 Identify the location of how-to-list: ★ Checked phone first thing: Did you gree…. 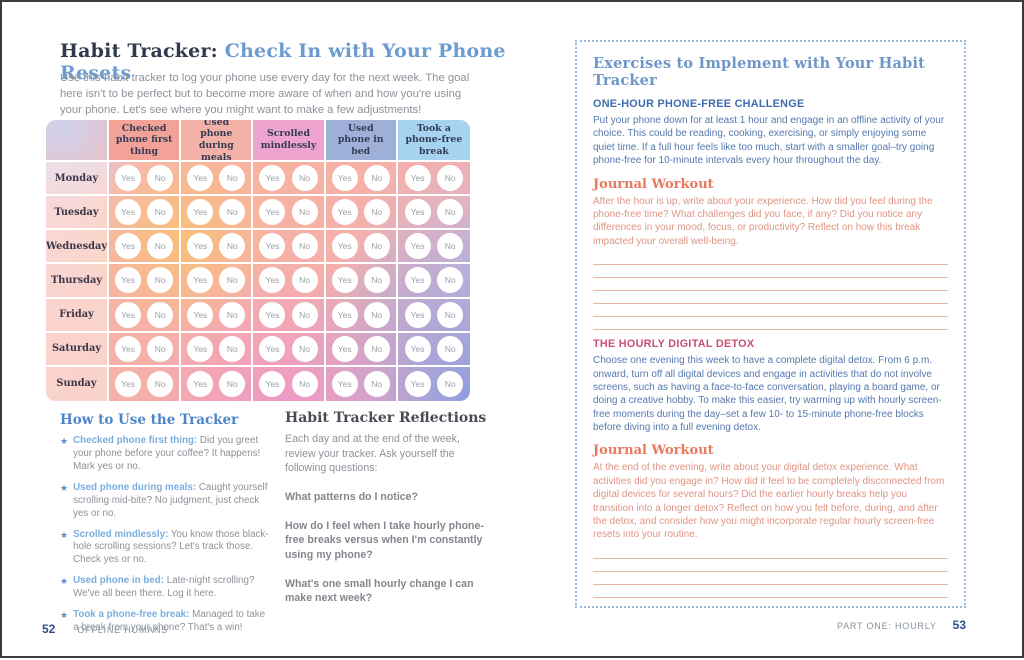
(166, 535).